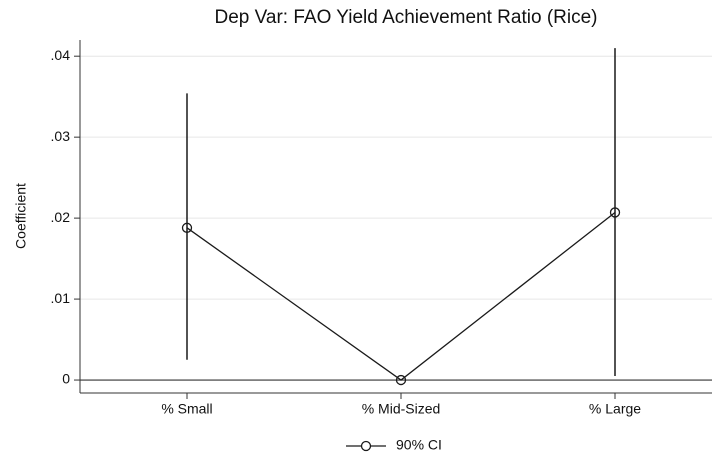 The height and width of the screenshot is (462, 712). I want to click on x-tick-label: % Mid-Sized, so click(401, 409).